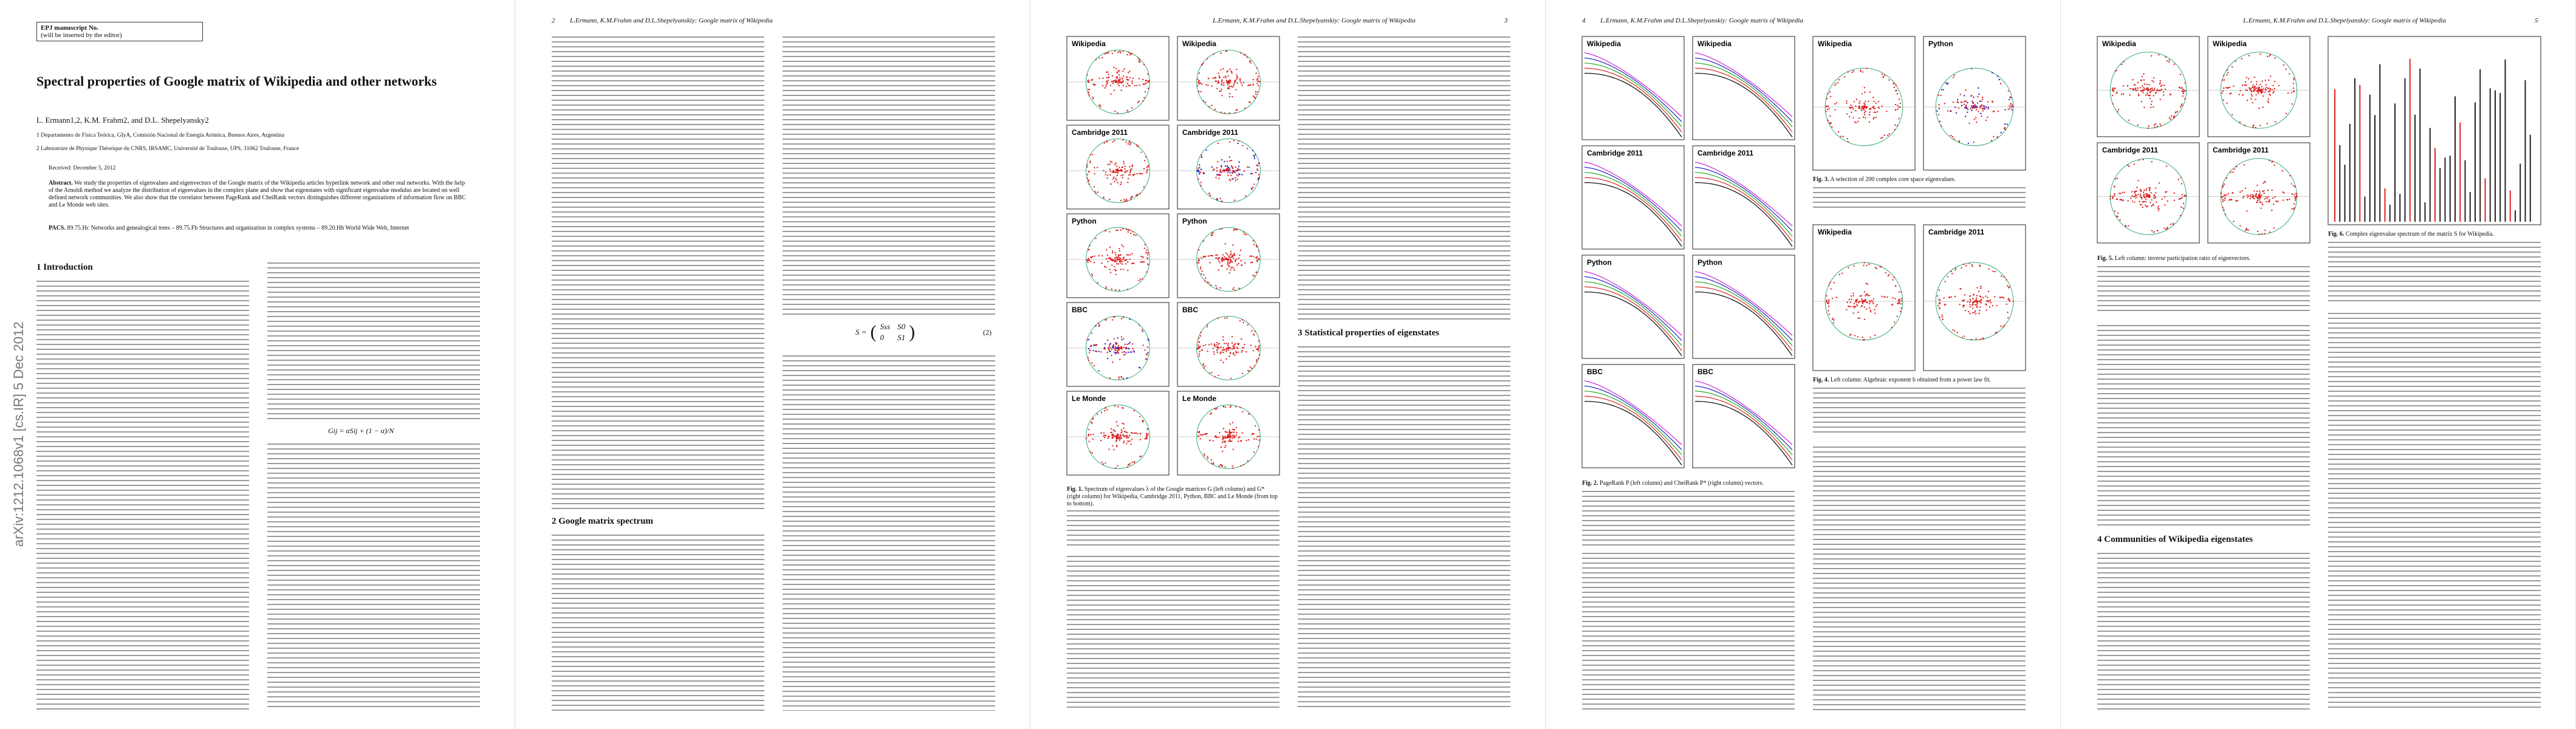 The height and width of the screenshot is (729, 2576). Describe the element at coordinates (1633, 307) in the screenshot. I see `panel-frame` at that location.